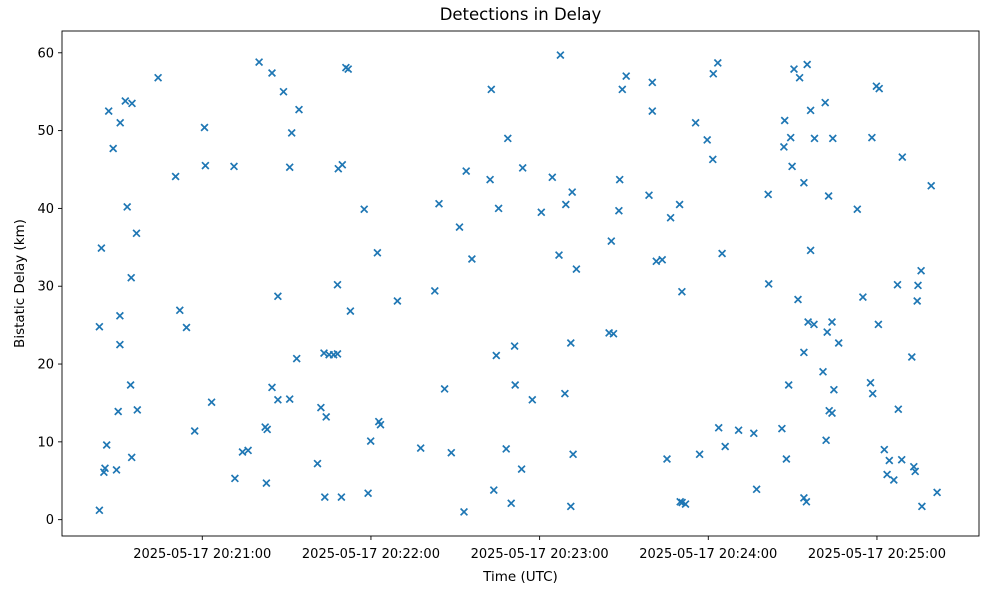  Describe the element at coordinates (49, 287) in the screenshot. I see `y-axis-ticks: 0 10 20 30 40 50 60` at that location.